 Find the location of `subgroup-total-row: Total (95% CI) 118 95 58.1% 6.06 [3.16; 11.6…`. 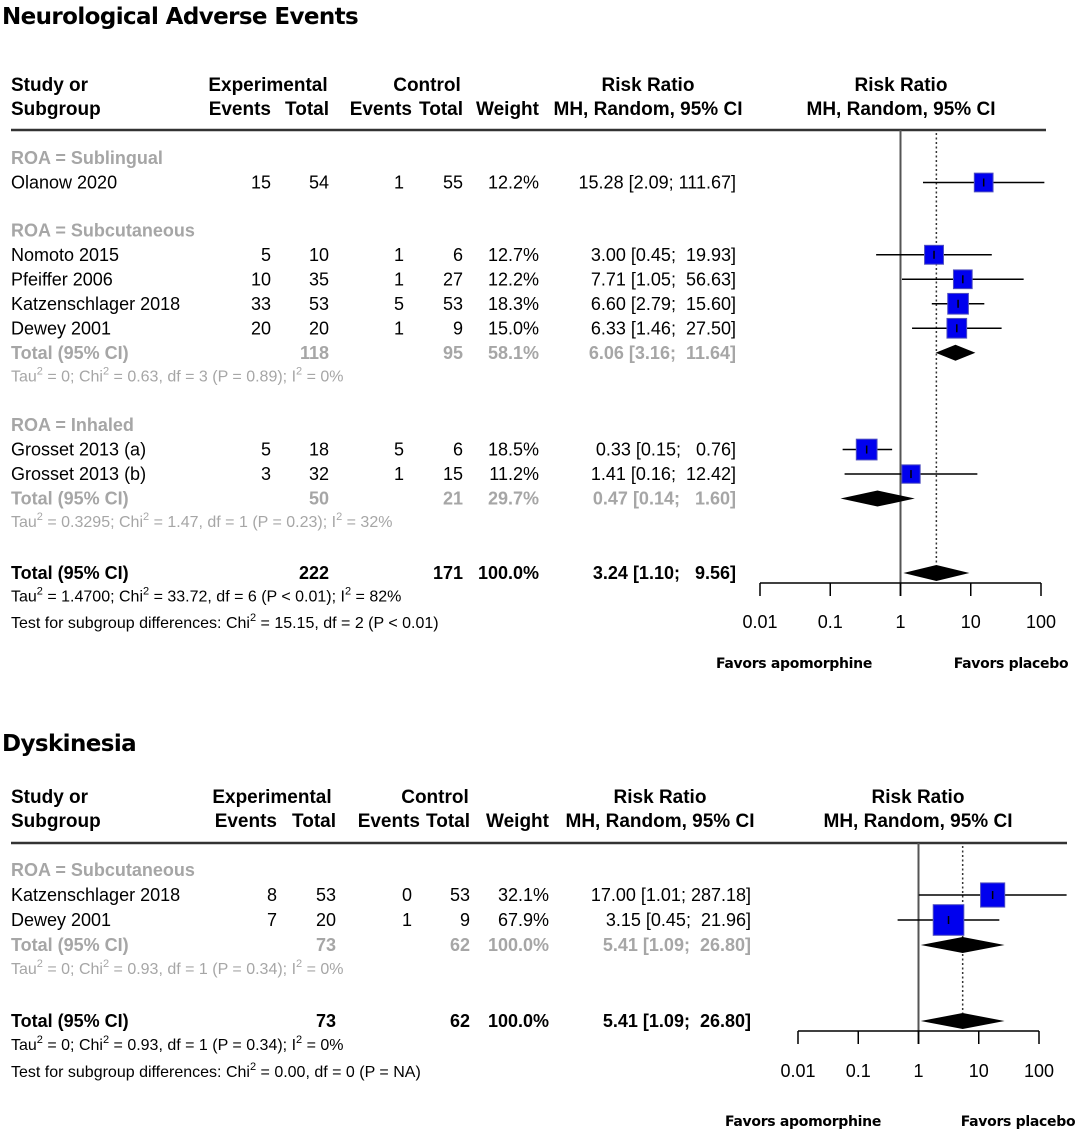

subgroup-total-row: Total (95% CI) 118 95 58.1% 6.06 [3.16; 11.6… is located at coordinates (373, 353).